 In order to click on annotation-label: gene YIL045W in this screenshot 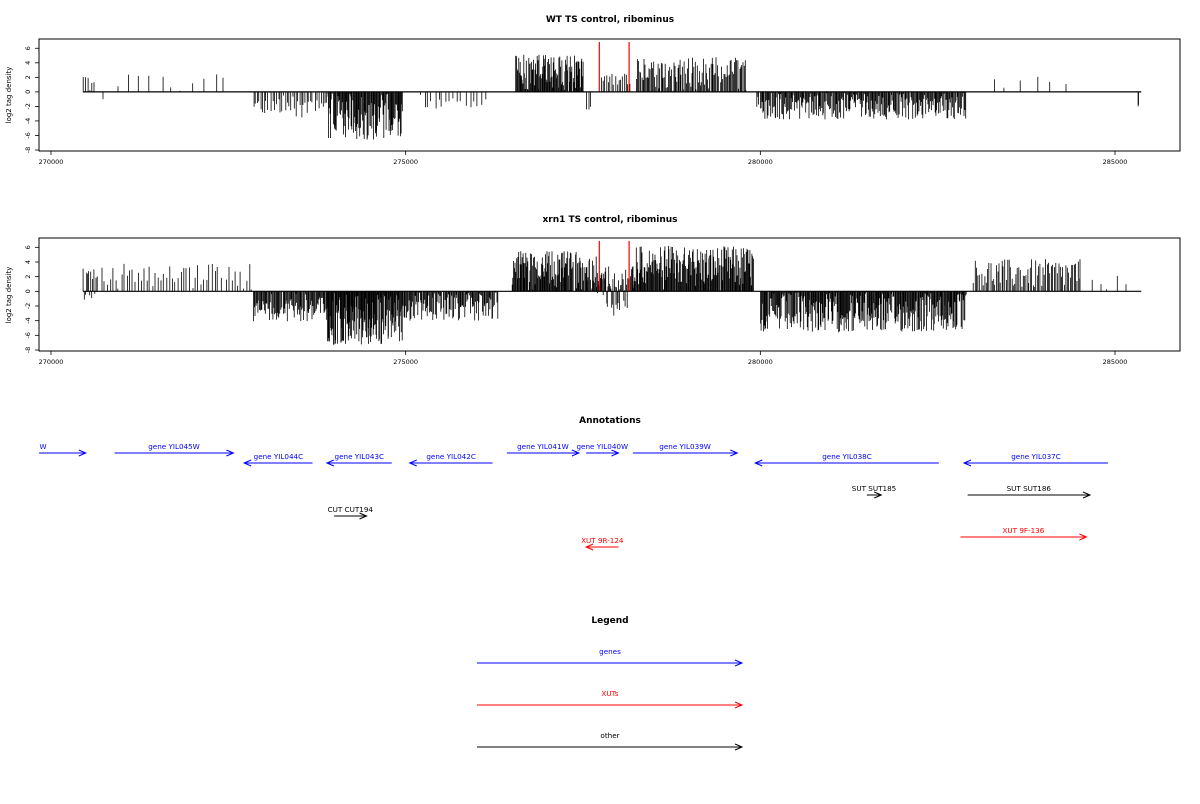, I will do `click(174, 446)`.